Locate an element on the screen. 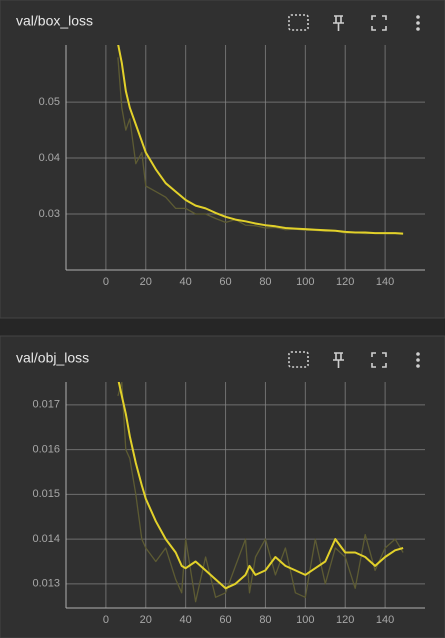  y-tick-label: 0.03 is located at coordinates (49, 214).